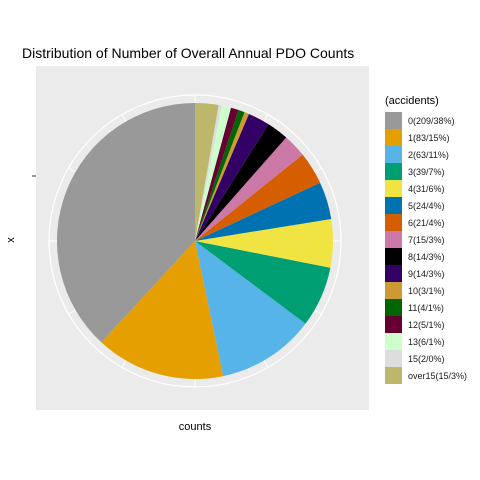  Describe the element at coordinates (431, 121) in the screenshot. I see `legend-label-0: 0(209/38%)` at that location.